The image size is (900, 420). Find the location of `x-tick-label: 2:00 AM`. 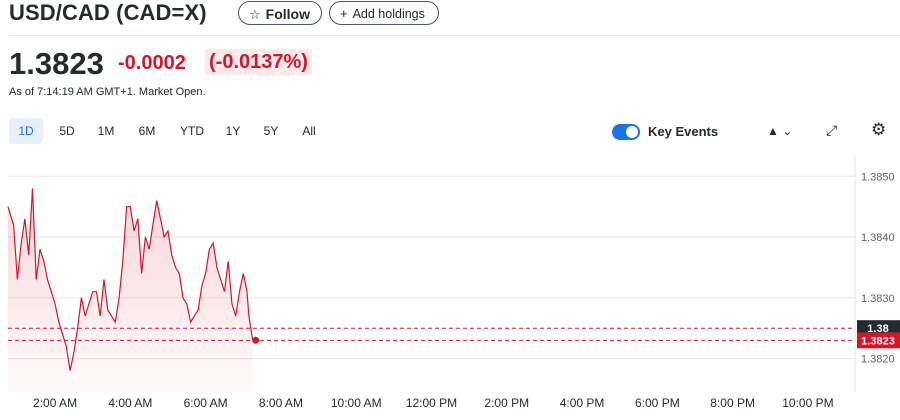

x-tick-label: 2:00 AM is located at coordinates (55, 403).